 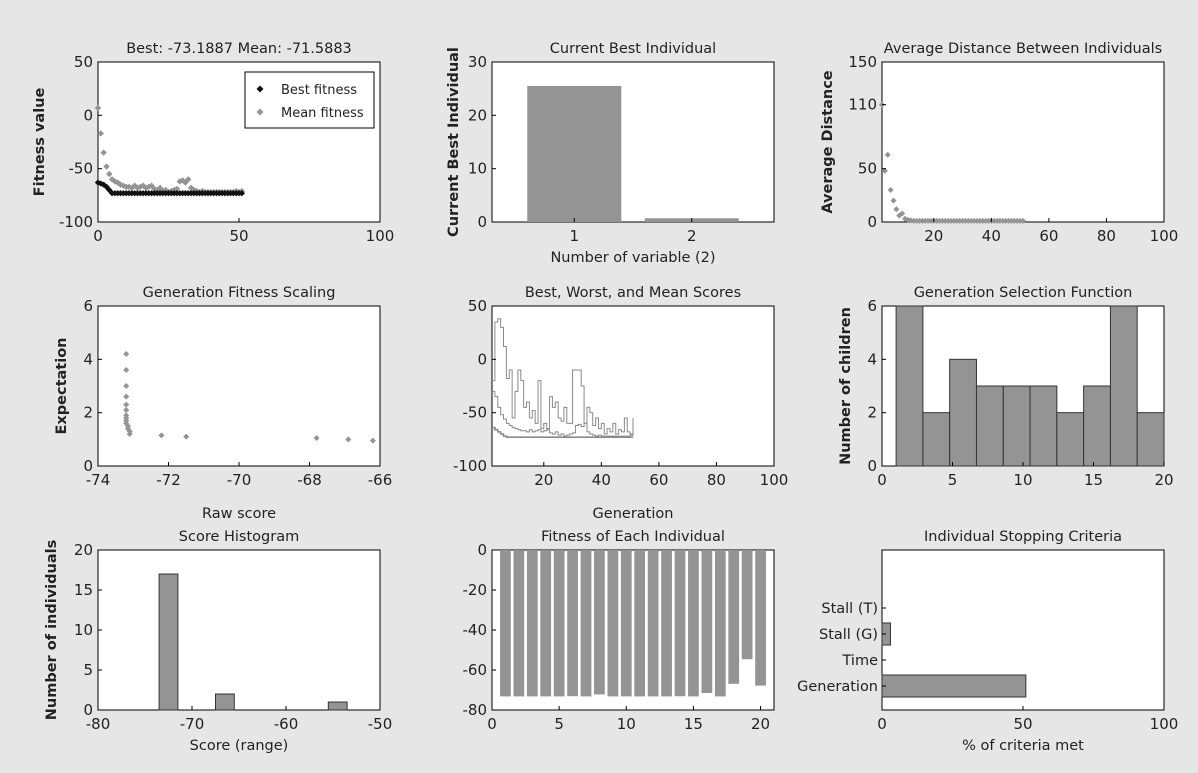 I want to click on variable-category-label: 2, so click(x=692, y=236).